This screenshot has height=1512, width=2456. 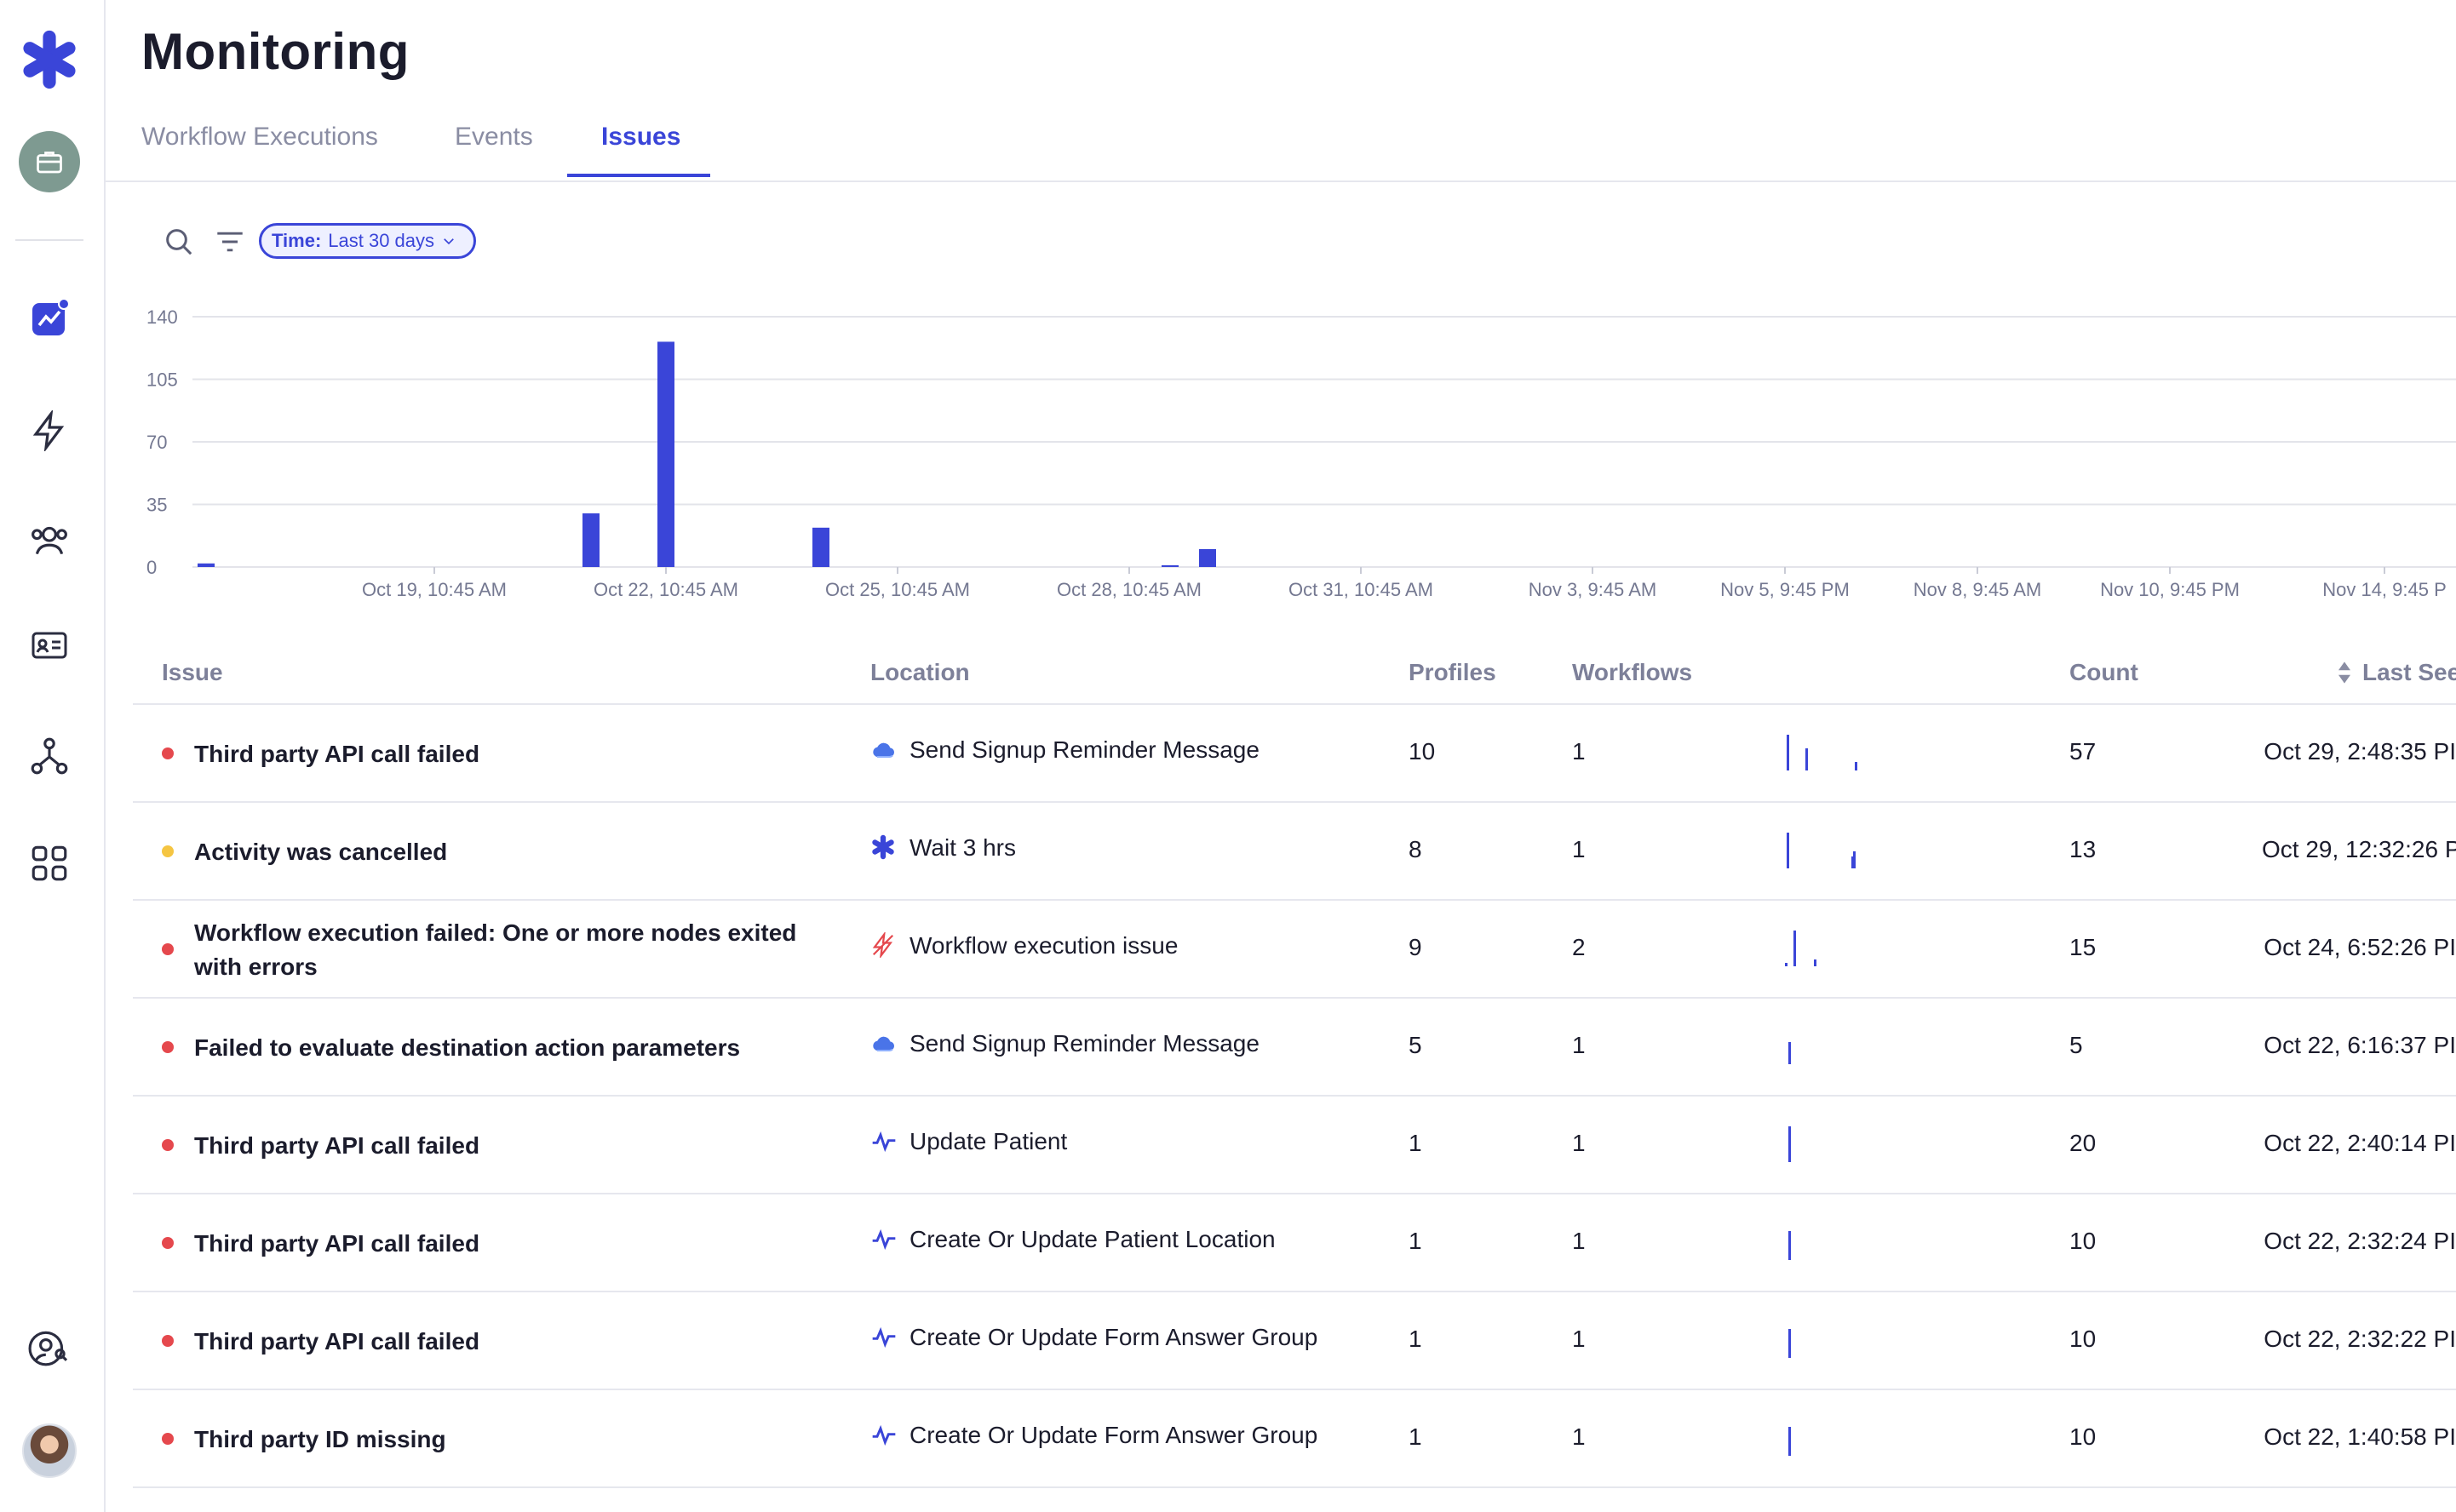 What do you see at coordinates (381, 240) in the screenshot?
I see `time-filter-value: Last 30 days` at bounding box center [381, 240].